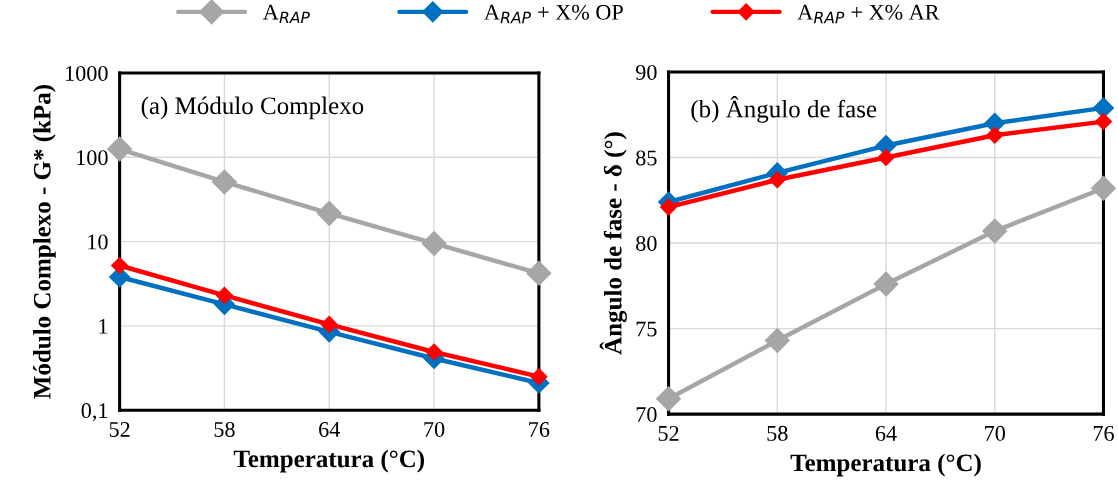  Describe the element at coordinates (252, 108) in the screenshot. I see `annotation: (a) Módulo Complexo` at that location.